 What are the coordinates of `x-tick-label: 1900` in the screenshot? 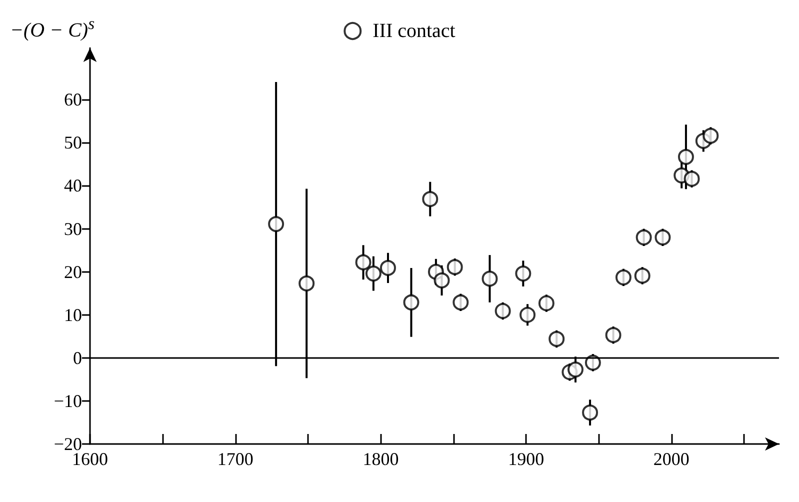 It's located at (526, 459).